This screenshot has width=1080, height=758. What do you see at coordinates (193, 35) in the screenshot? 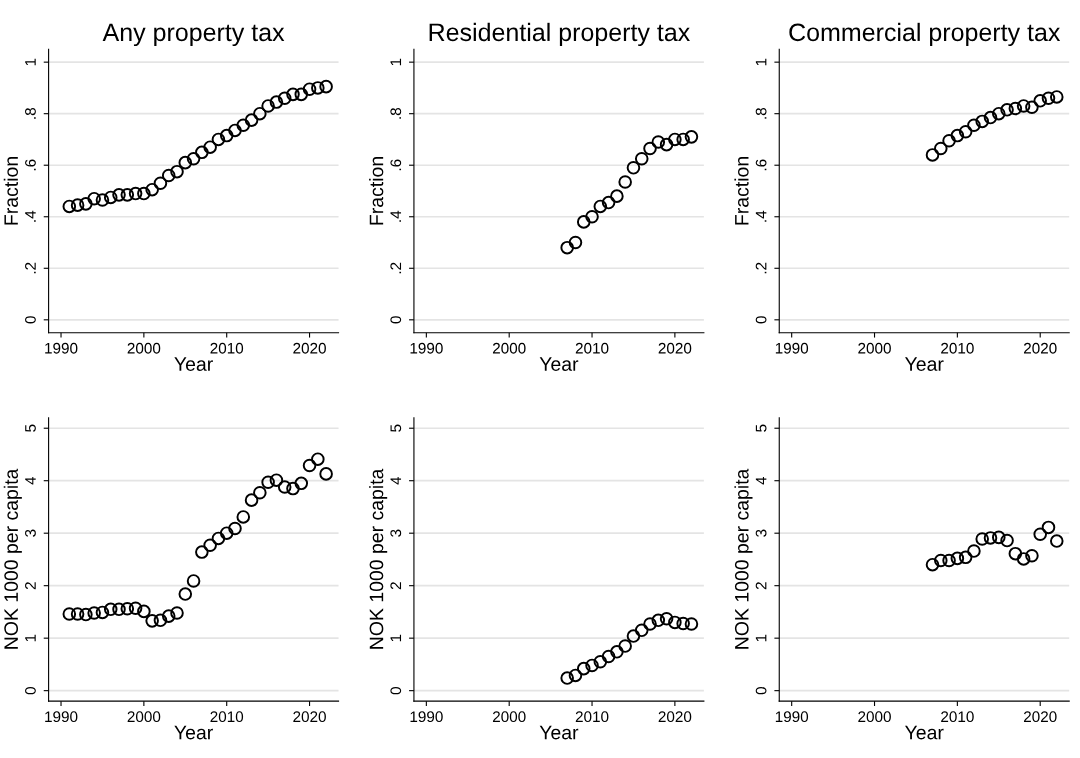
I see `chart-title: Any property tax` at bounding box center [193, 35].